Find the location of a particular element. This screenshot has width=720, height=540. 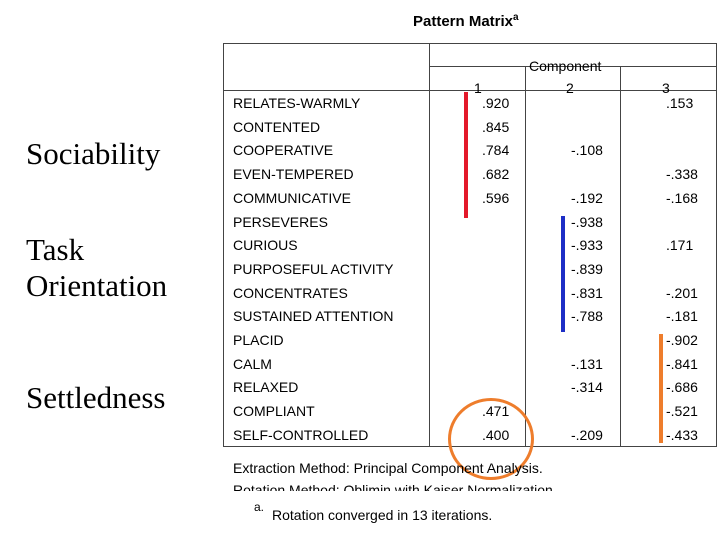

loading-component-3: -.686 is located at coordinates (682, 387).